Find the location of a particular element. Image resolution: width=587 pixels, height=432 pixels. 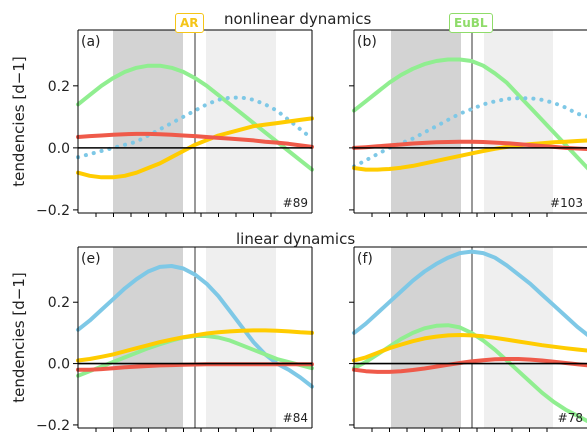

panel-label: (a) is located at coordinates (91, 42).